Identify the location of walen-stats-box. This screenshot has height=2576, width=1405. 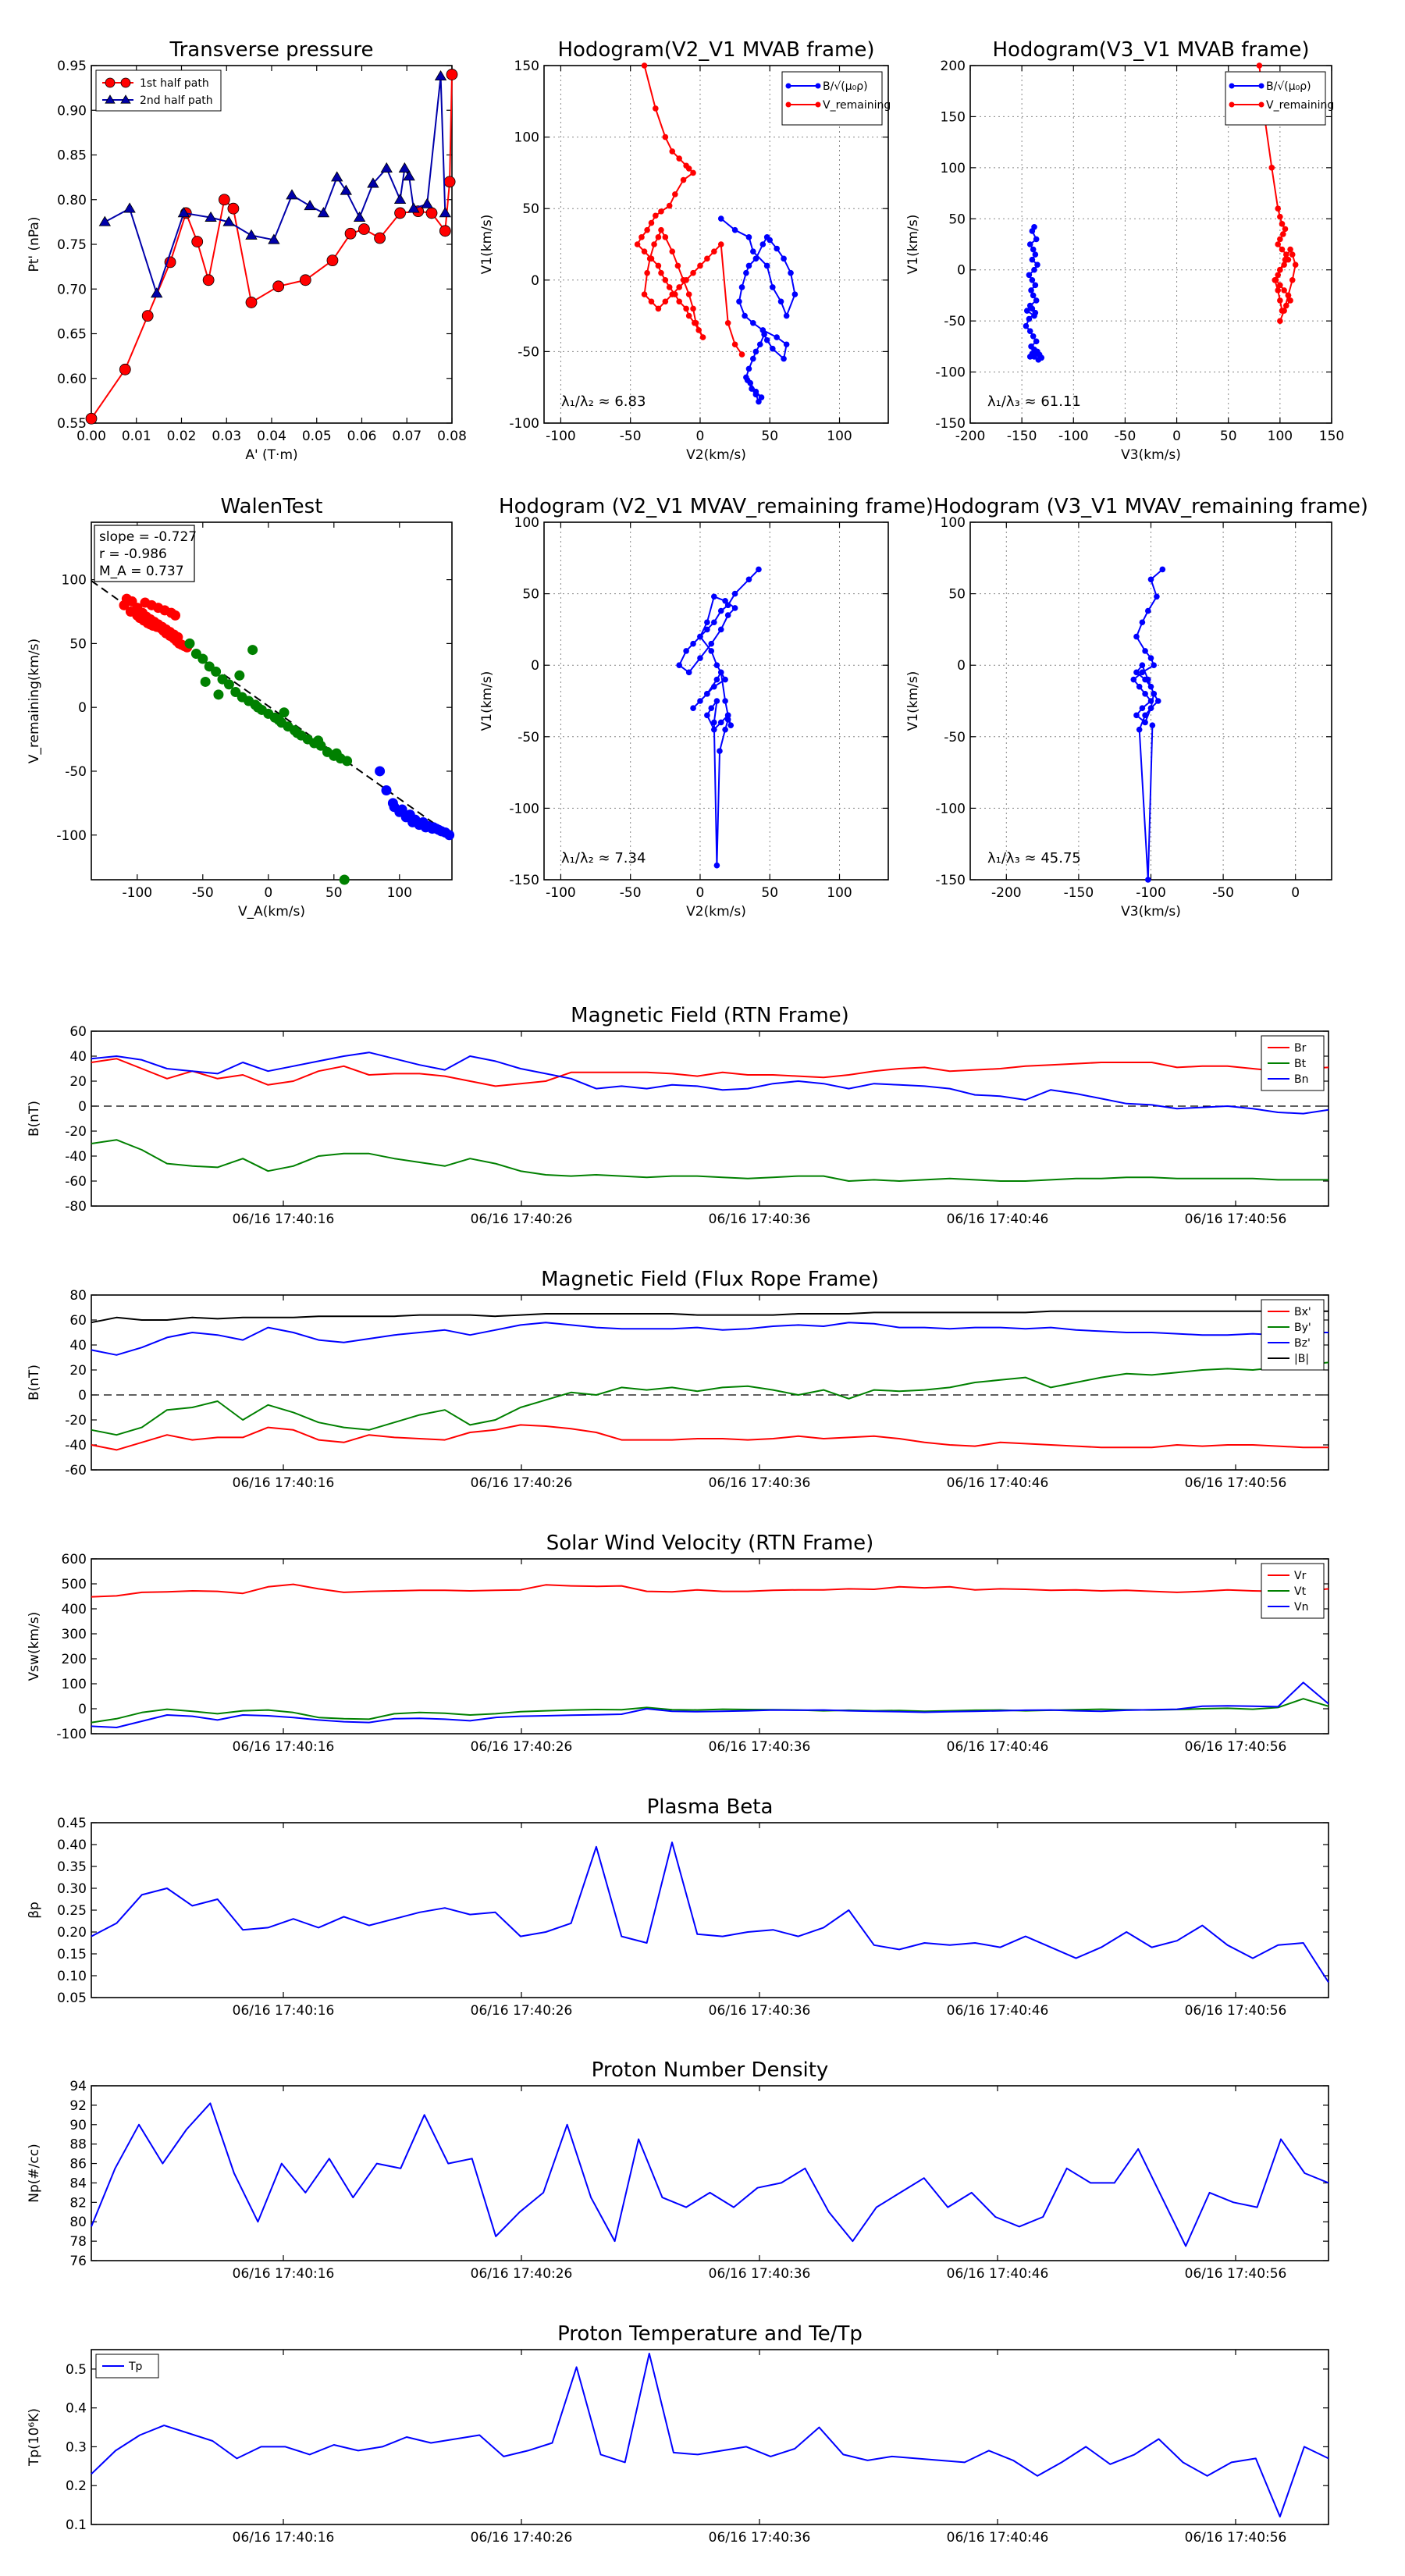
(144, 553).